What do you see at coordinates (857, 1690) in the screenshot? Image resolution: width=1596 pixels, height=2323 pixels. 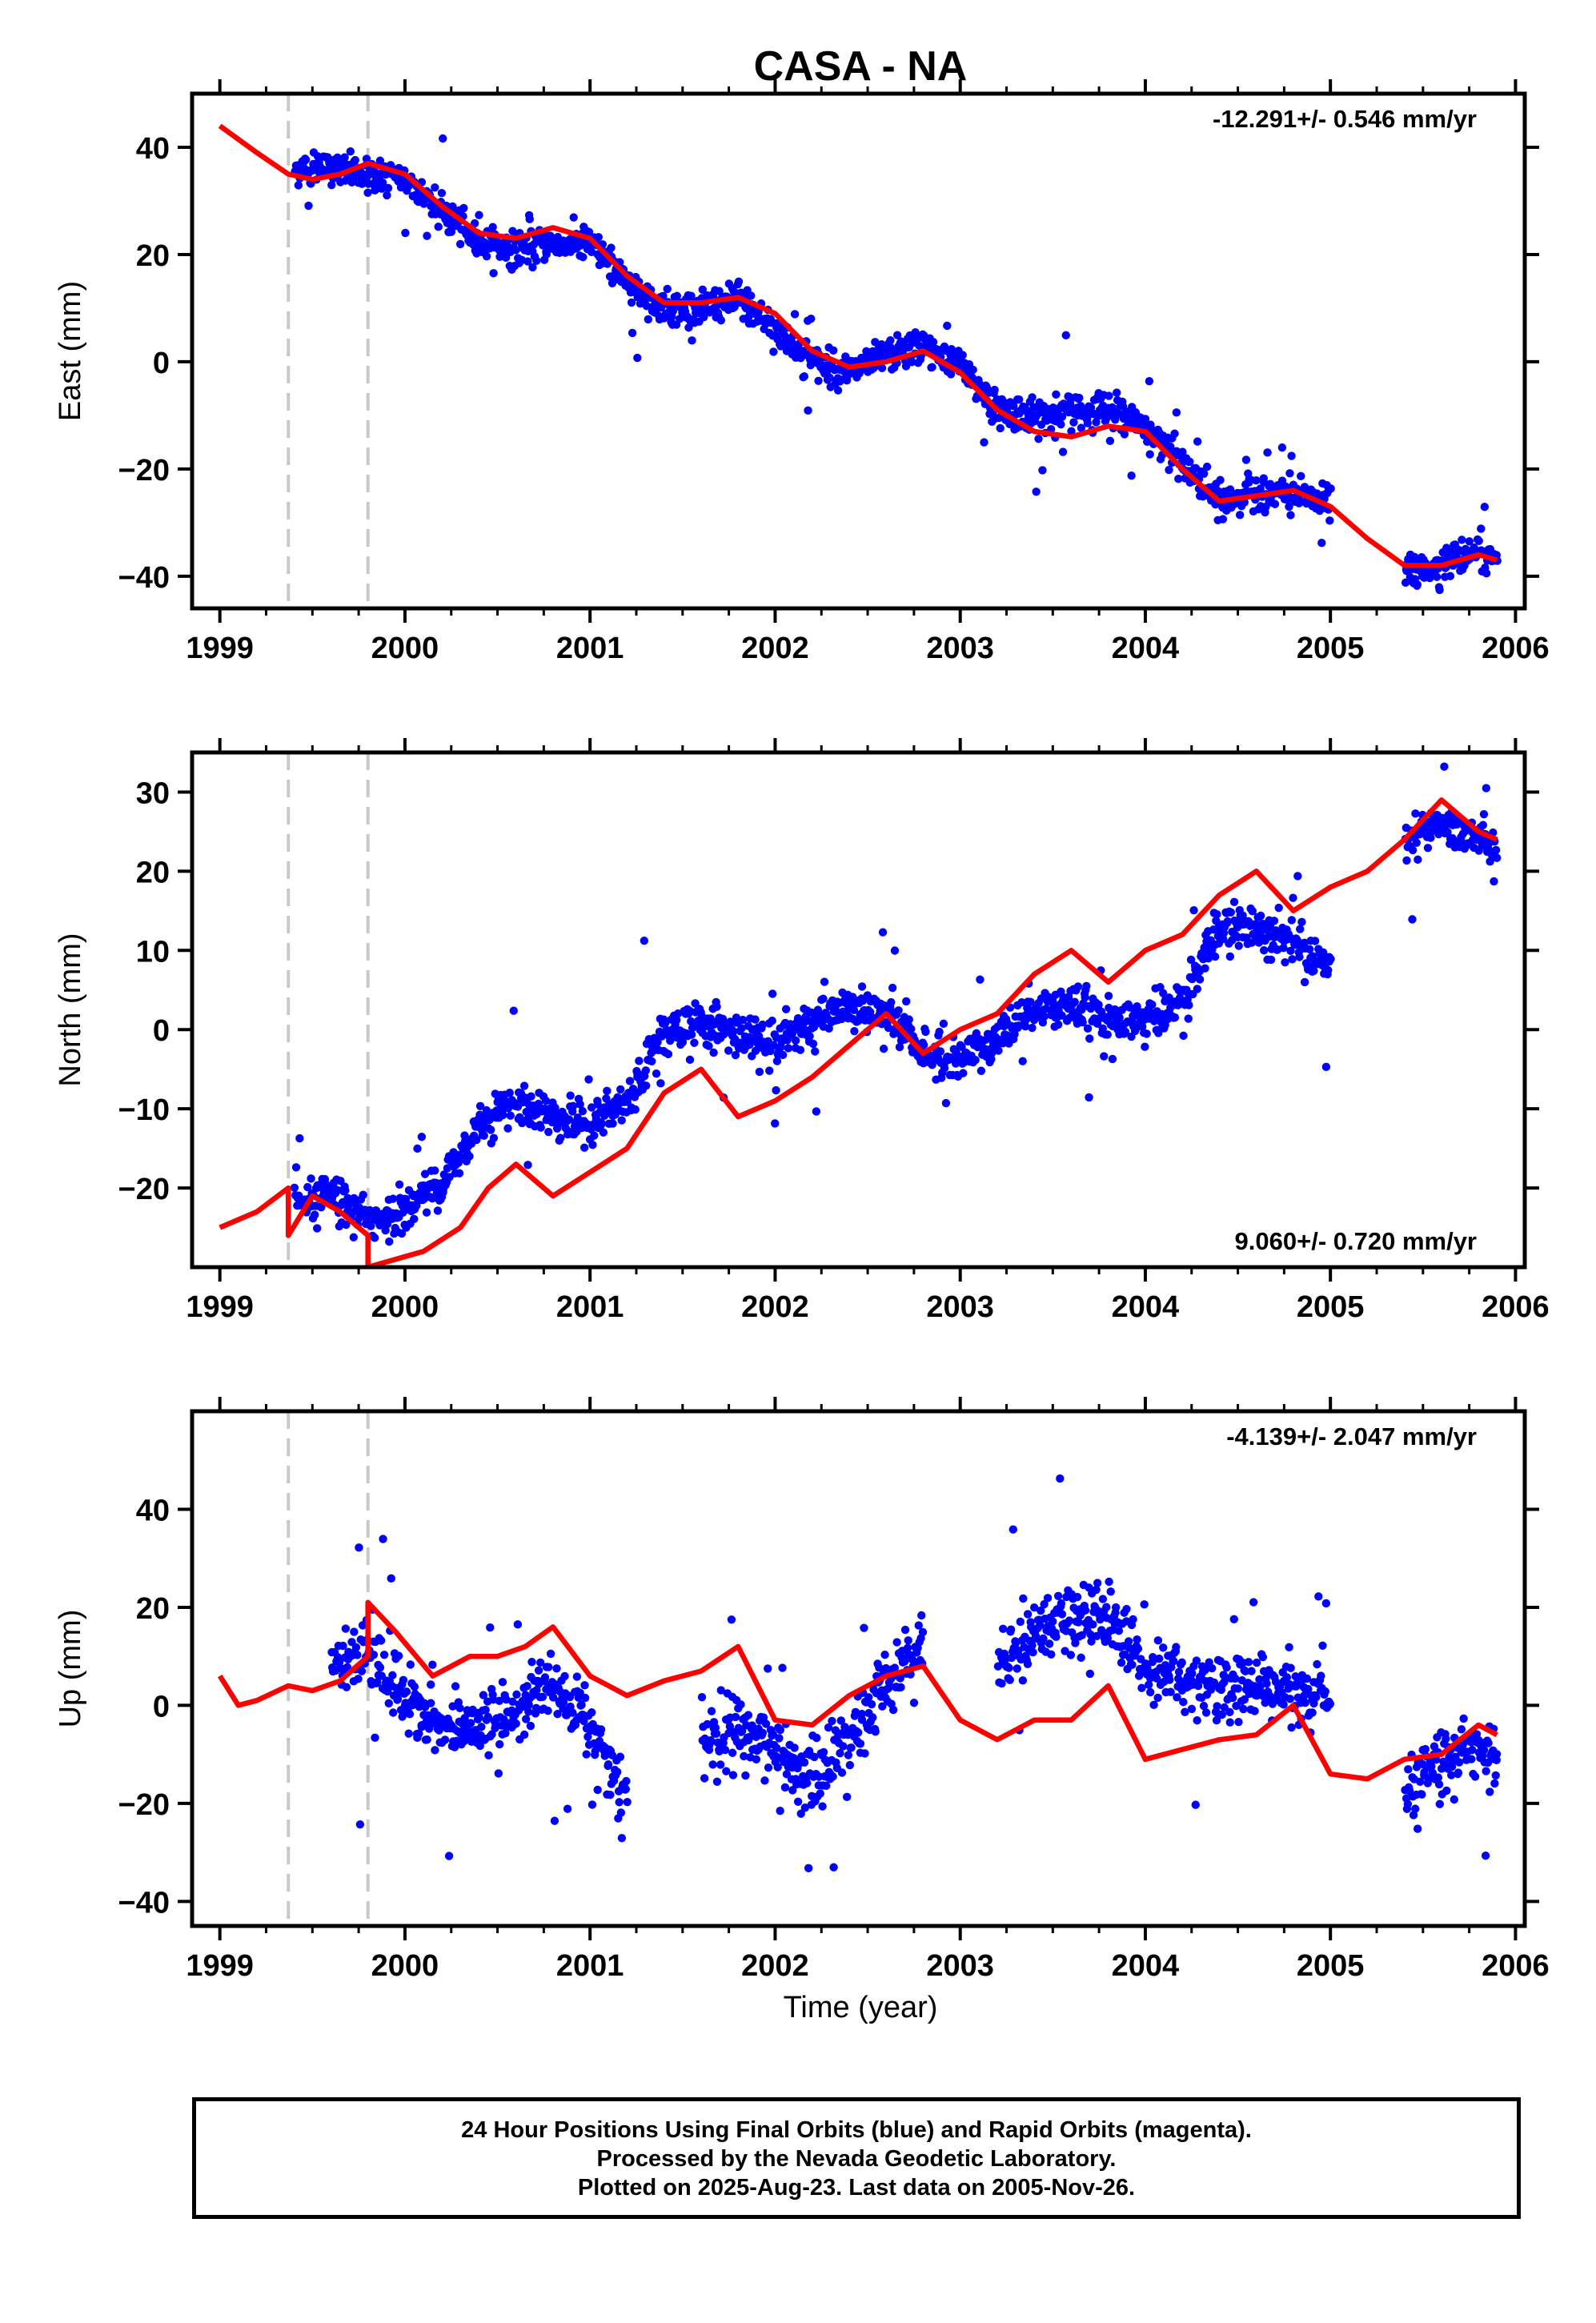 I see `model-curve` at bounding box center [857, 1690].